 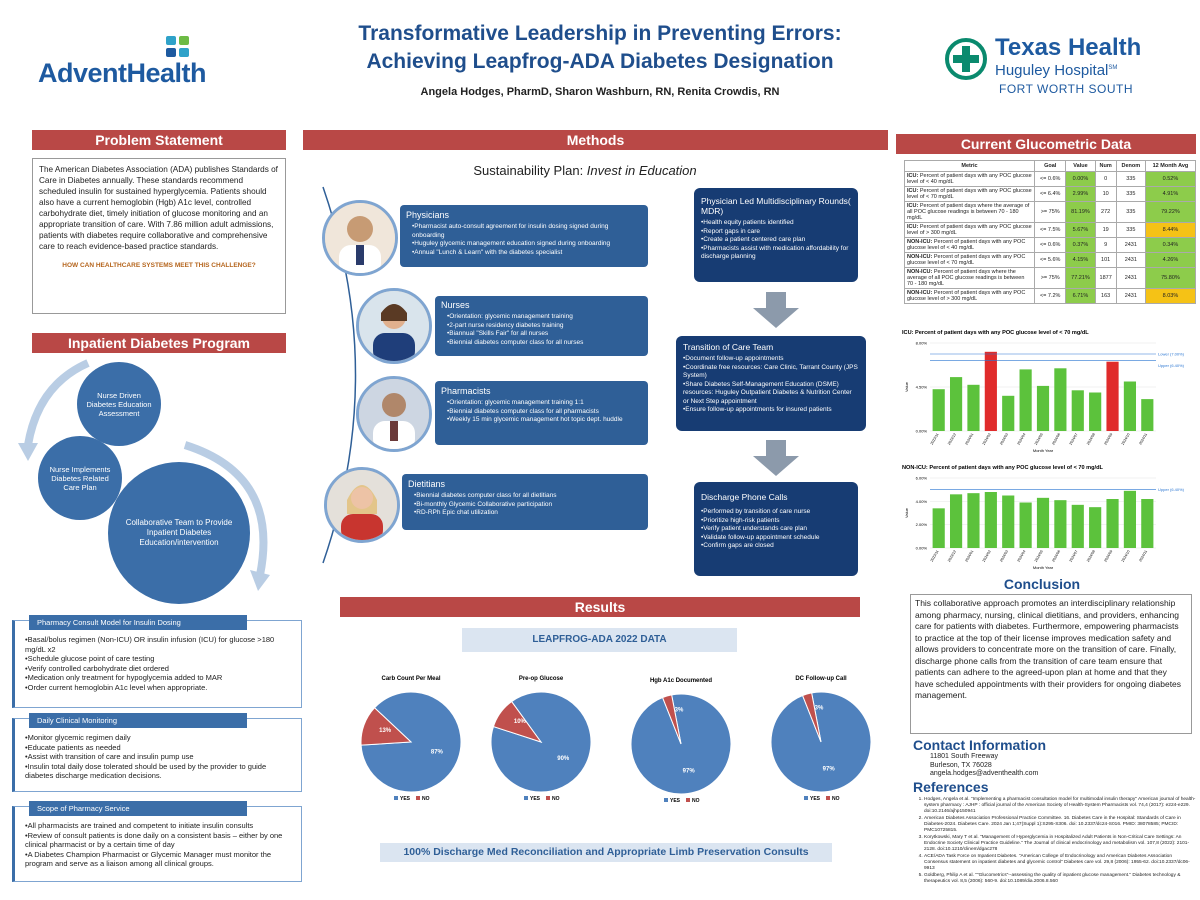 What do you see at coordinates (1052, 70) in the screenshot?
I see `hospital-name: Huguley Hospital` at bounding box center [1052, 70].